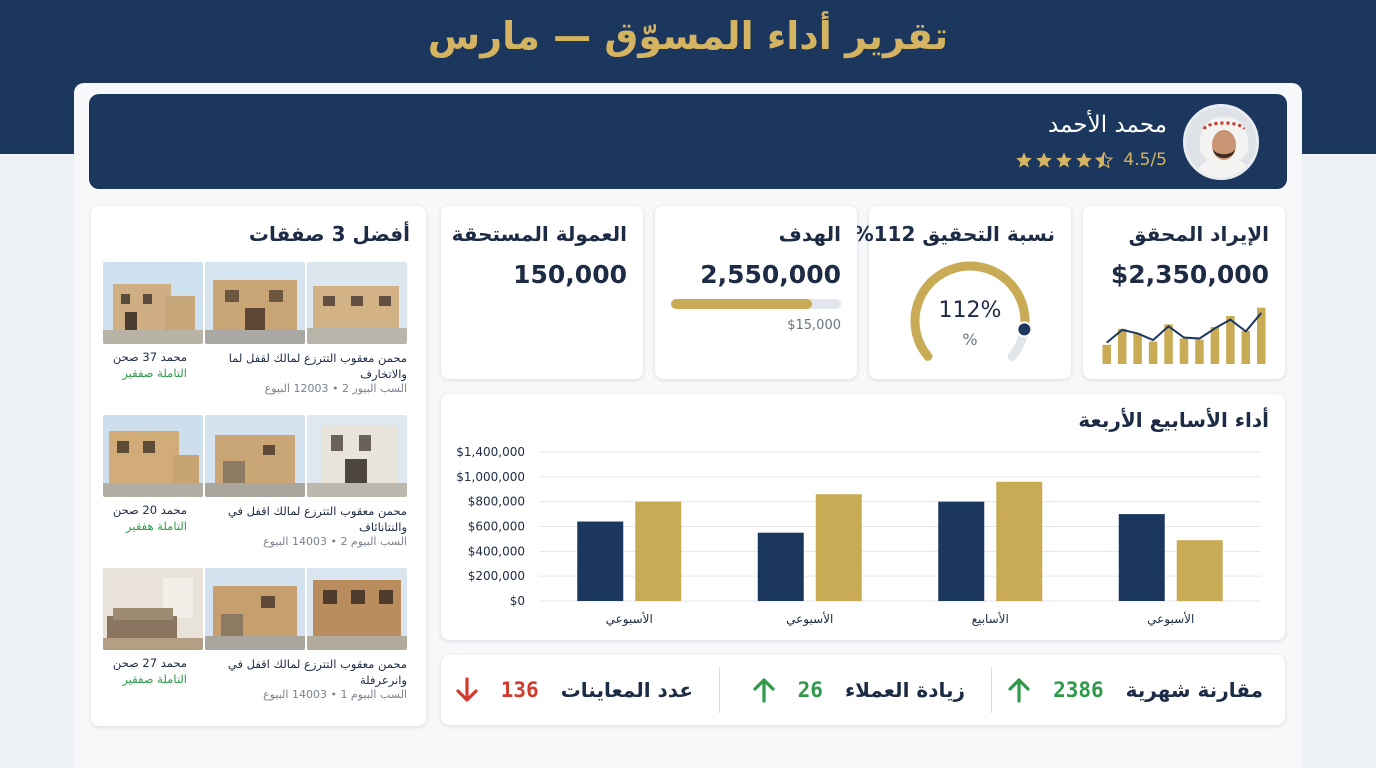 The image size is (1376, 768). Describe the element at coordinates (517, 601) in the screenshot. I see `y-tick-label: $0` at that location.